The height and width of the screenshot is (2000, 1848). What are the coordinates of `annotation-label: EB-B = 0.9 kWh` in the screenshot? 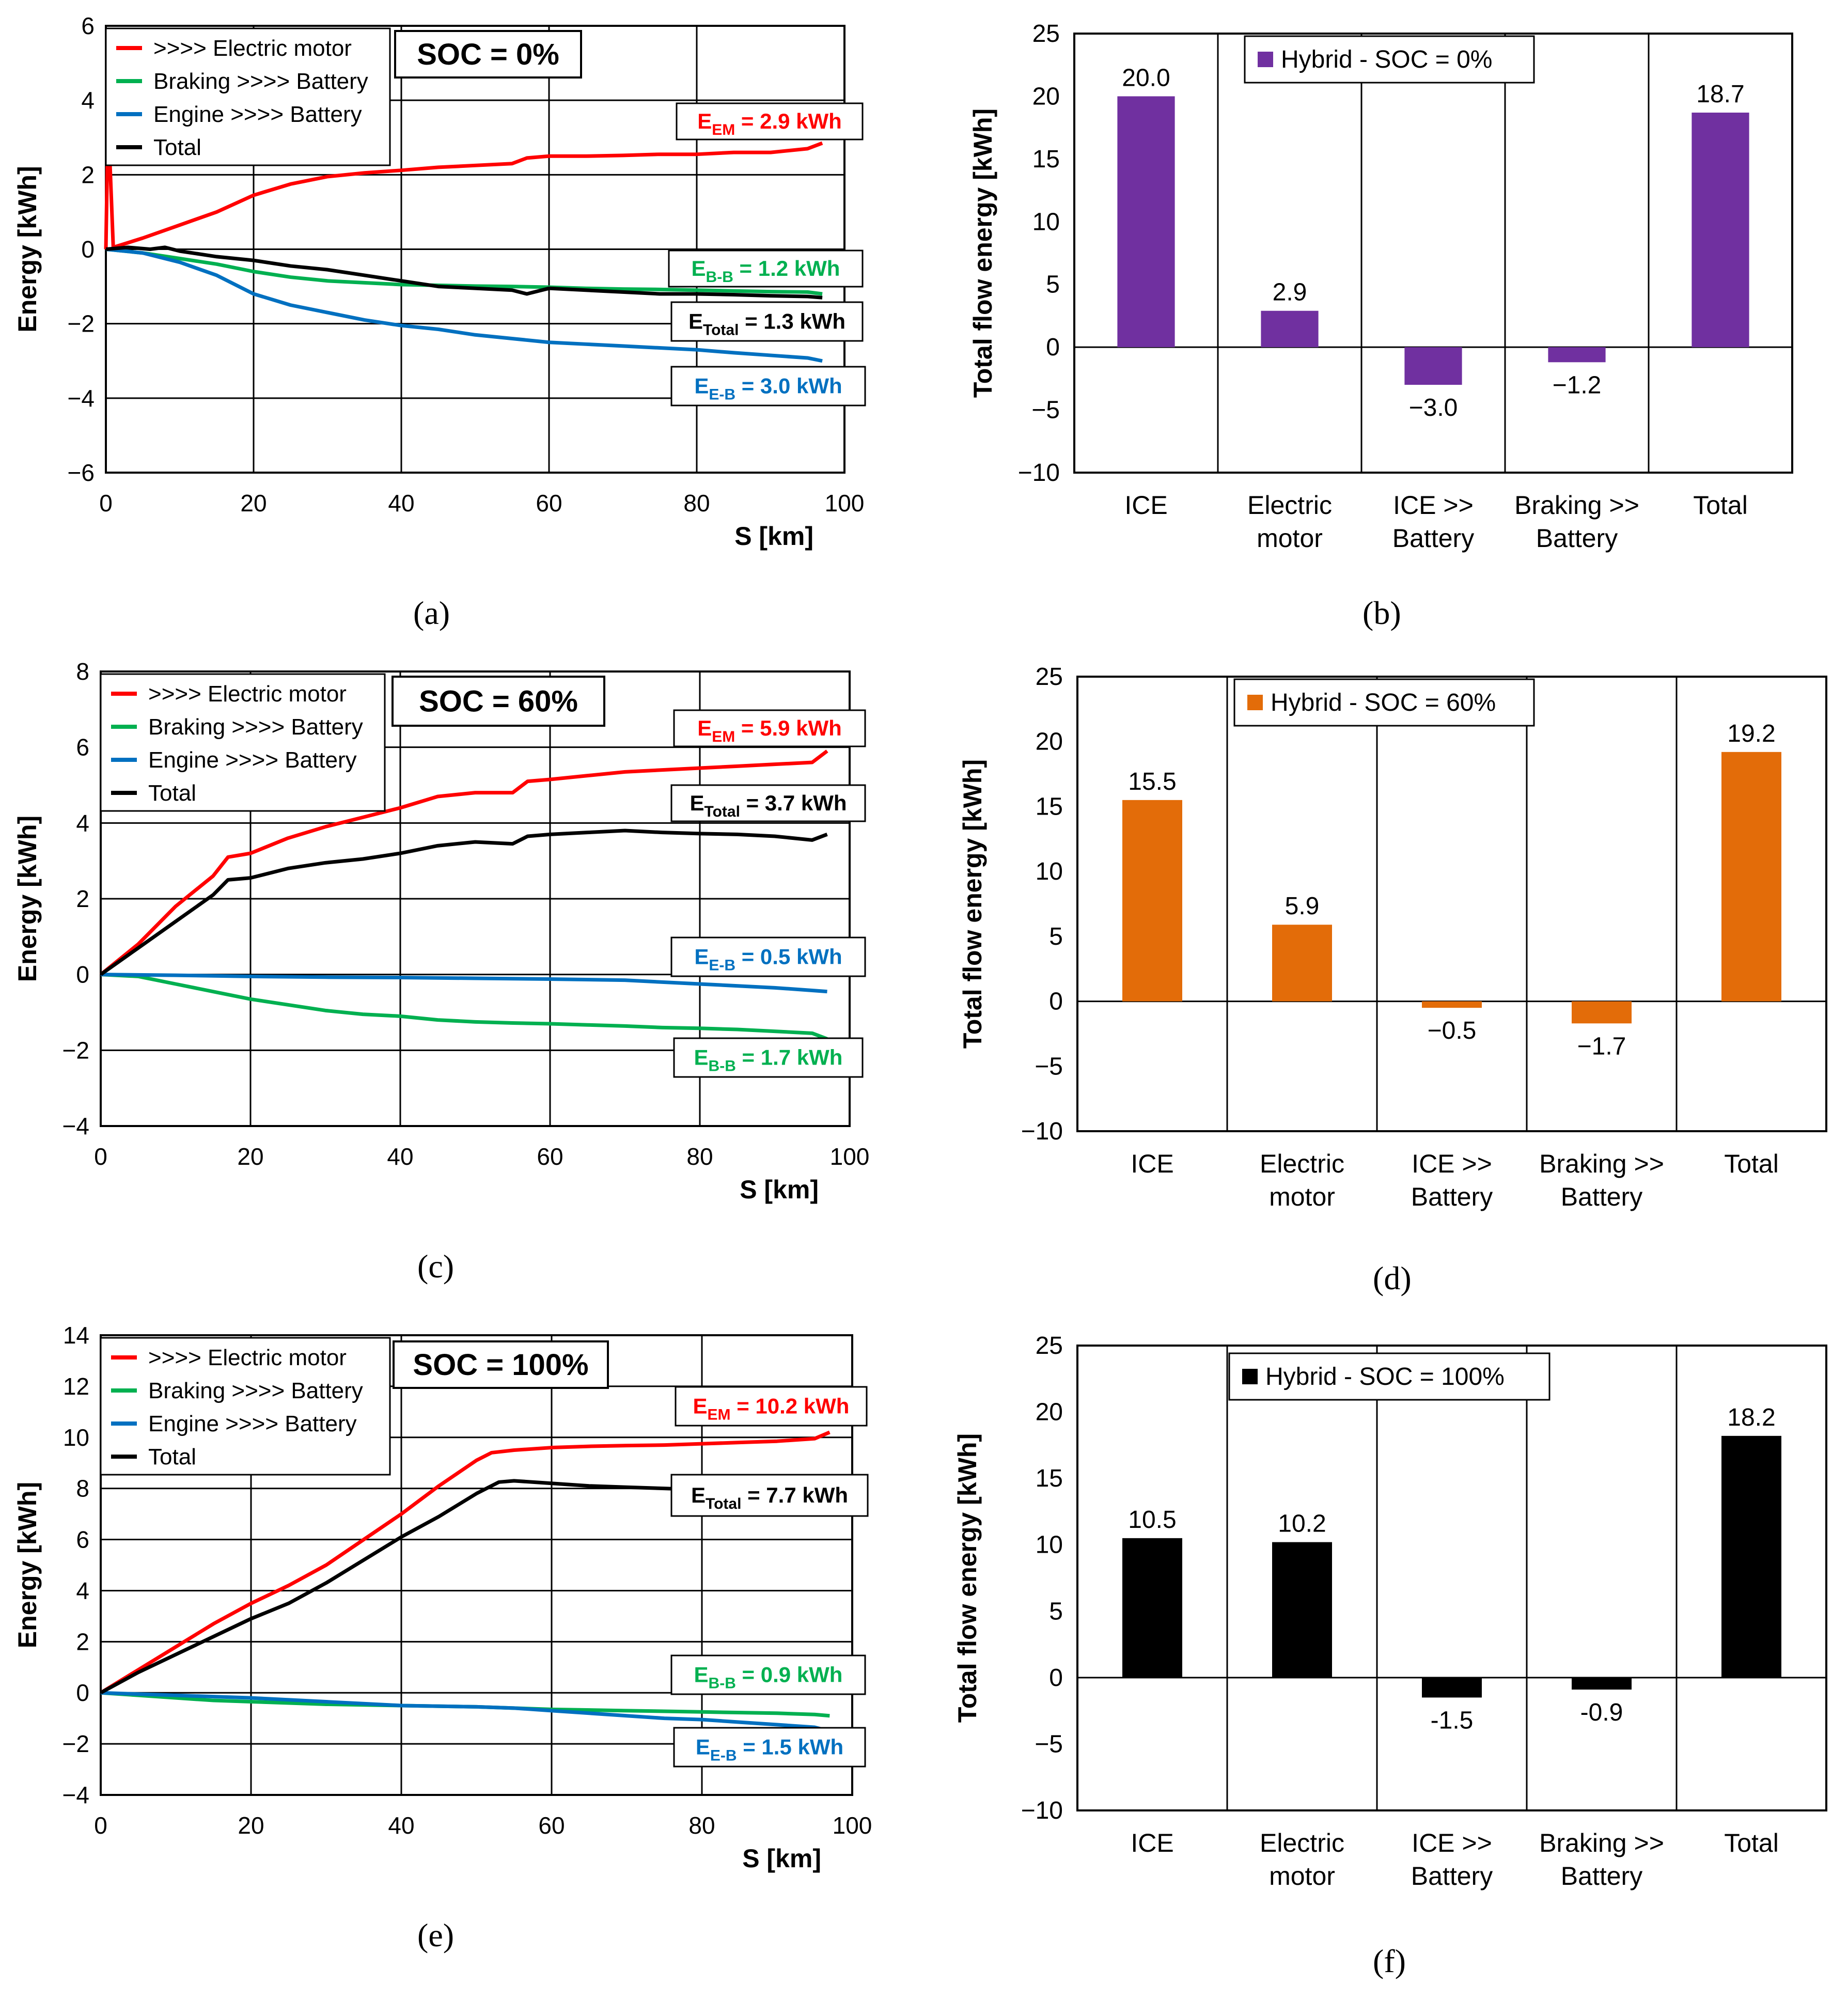 It's located at (769, 1677).